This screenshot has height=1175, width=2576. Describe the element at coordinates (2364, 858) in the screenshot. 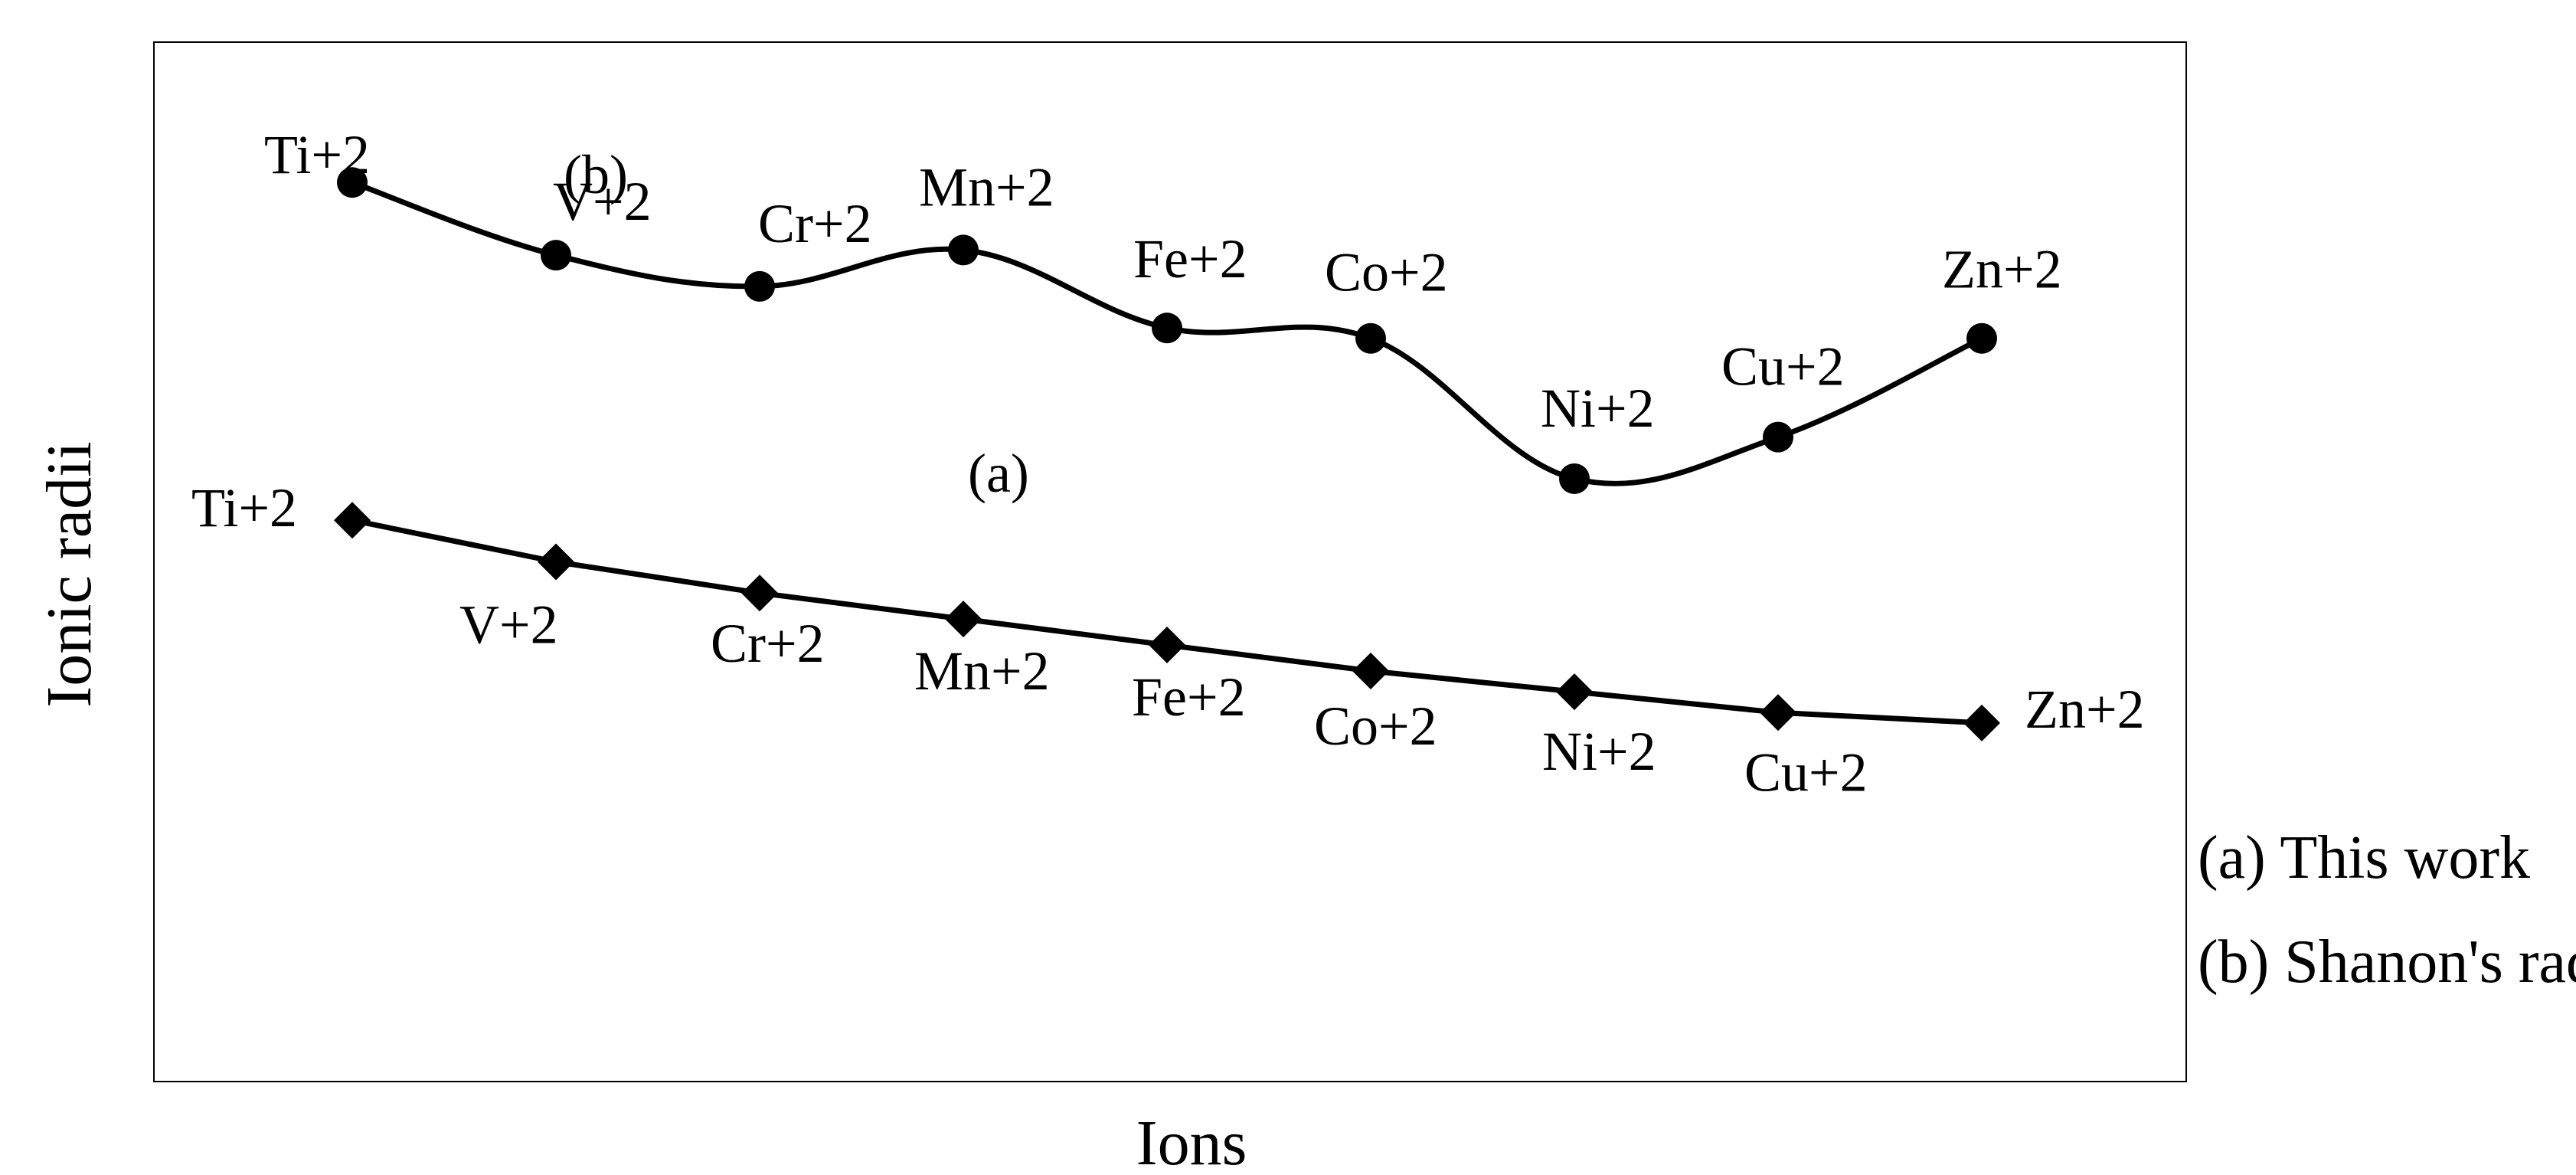

I see `legend-entry-a: (a) This work` at that location.